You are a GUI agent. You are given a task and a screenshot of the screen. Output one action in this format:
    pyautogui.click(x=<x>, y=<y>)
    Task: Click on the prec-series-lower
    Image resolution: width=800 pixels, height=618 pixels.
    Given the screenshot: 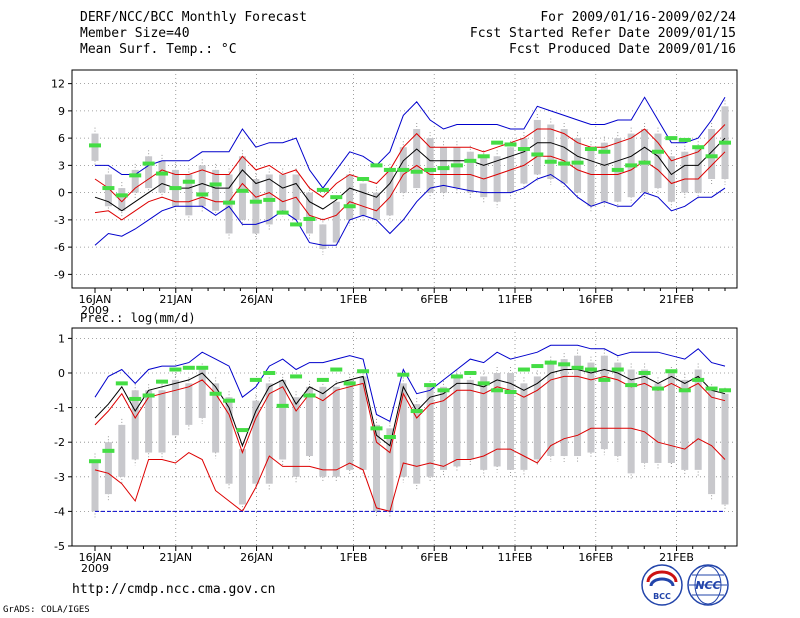 What is the action you would take?
    pyautogui.click(x=410, y=470)
    